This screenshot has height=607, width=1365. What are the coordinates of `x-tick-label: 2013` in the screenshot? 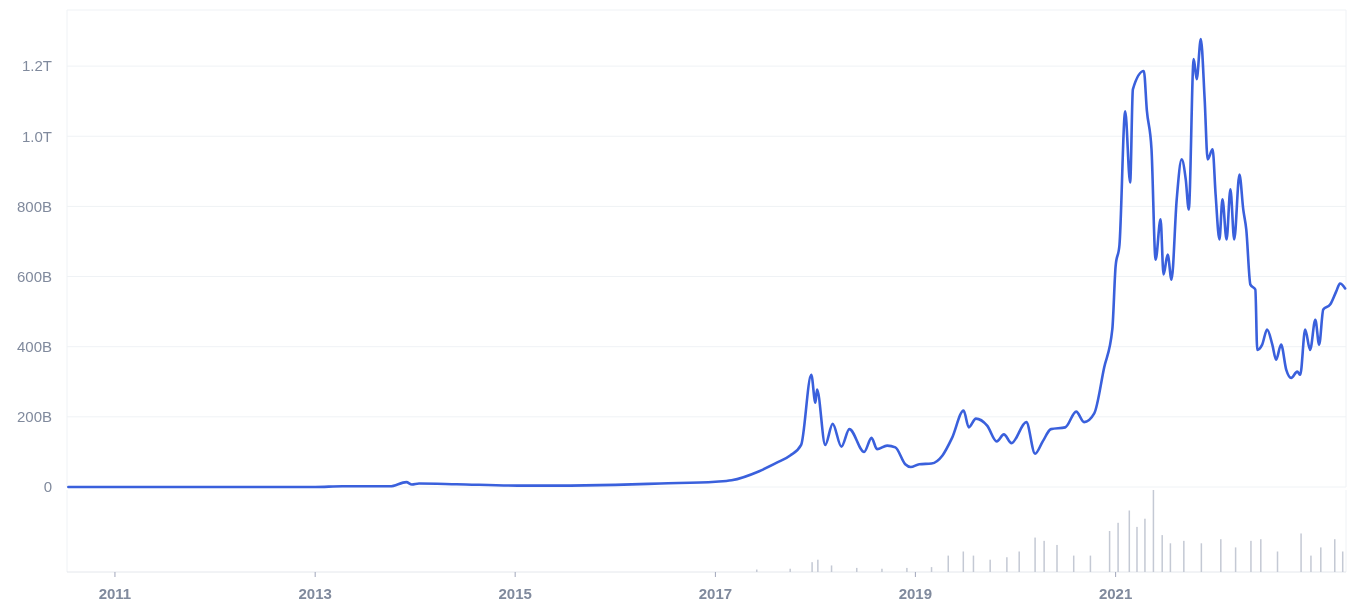 It's located at (315, 593).